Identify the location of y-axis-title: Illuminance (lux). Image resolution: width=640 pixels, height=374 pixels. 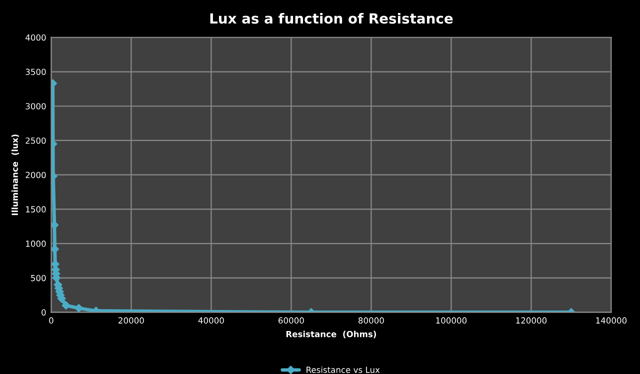
(15, 175).